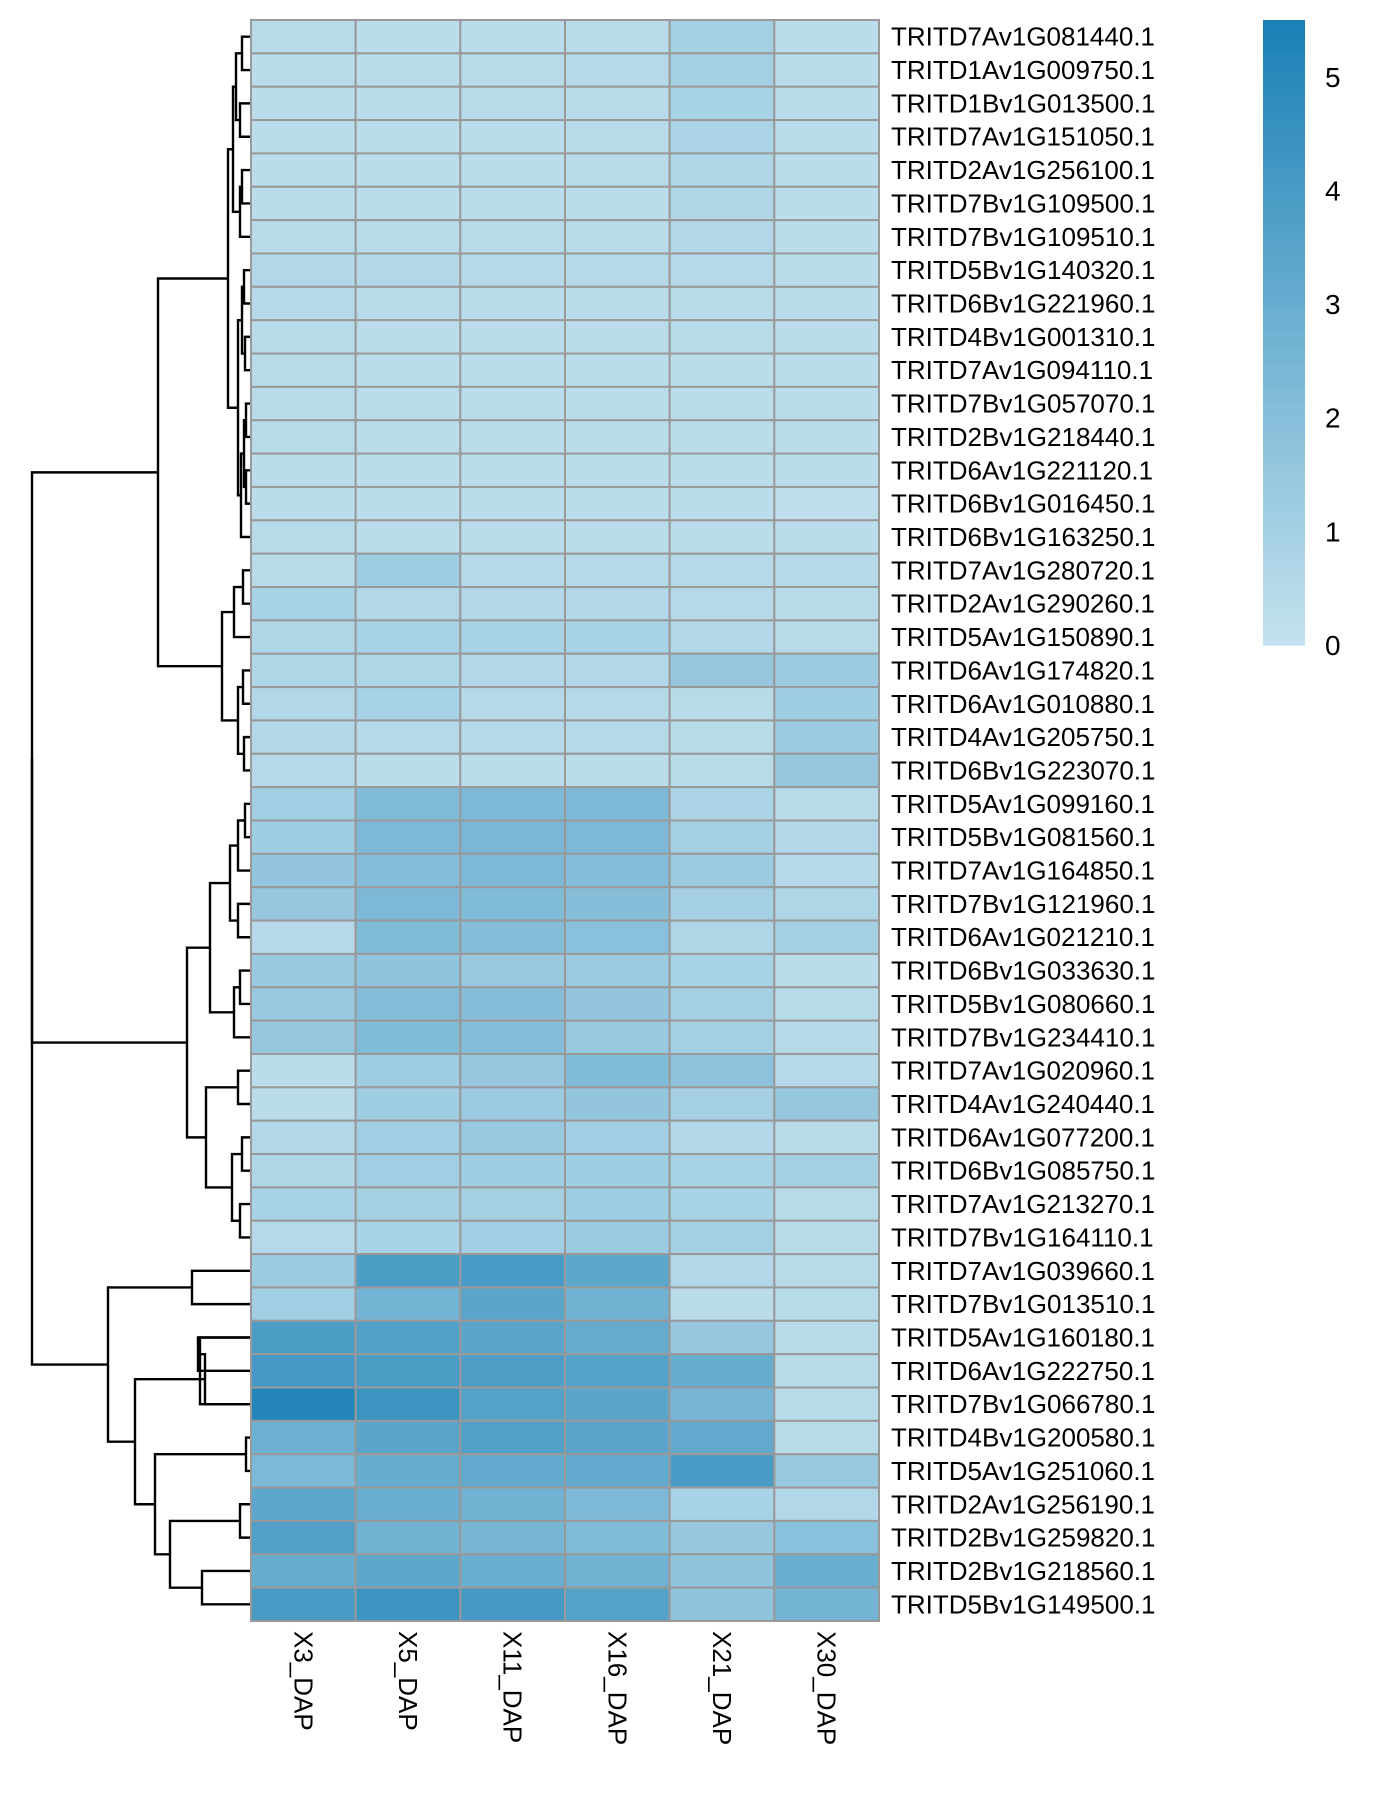 The width and height of the screenshot is (1378, 1807). I want to click on row-label: TRITD7Av1G213270.1, so click(1023, 1204).